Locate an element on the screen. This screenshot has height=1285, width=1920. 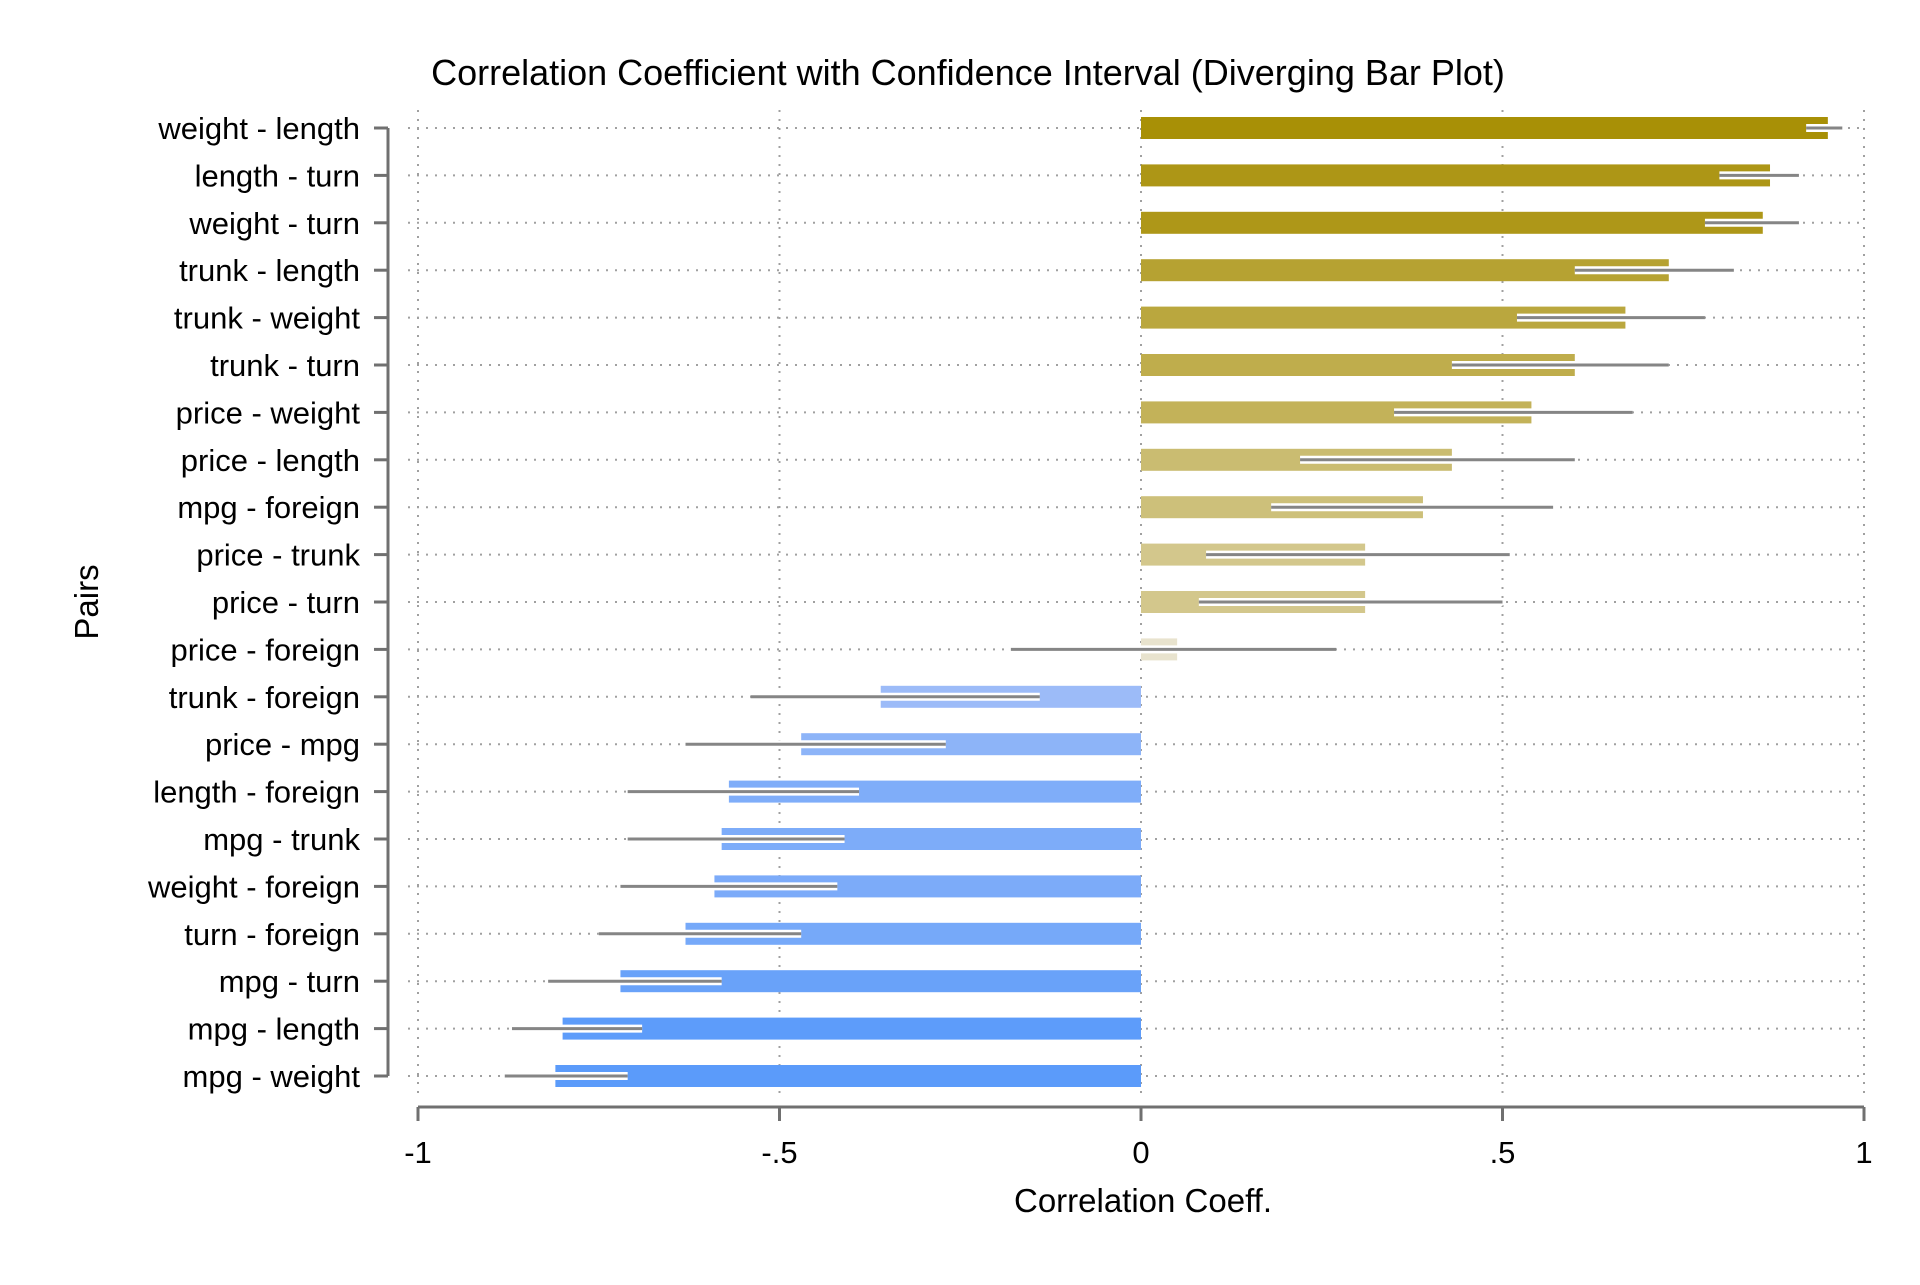
y-category-label: trunk - length is located at coordinates (269, 270).